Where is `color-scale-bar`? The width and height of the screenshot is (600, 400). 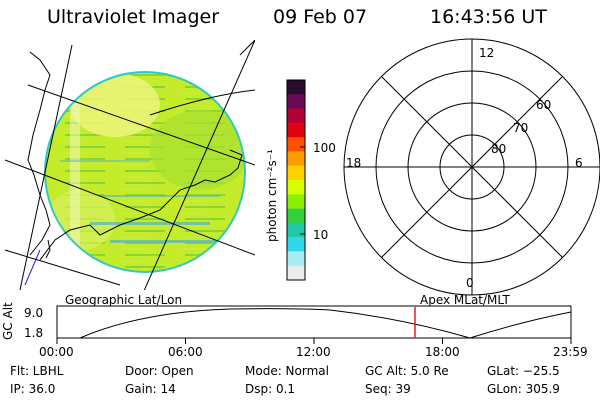
color-scale-bar is located at coordinates (296, 180).